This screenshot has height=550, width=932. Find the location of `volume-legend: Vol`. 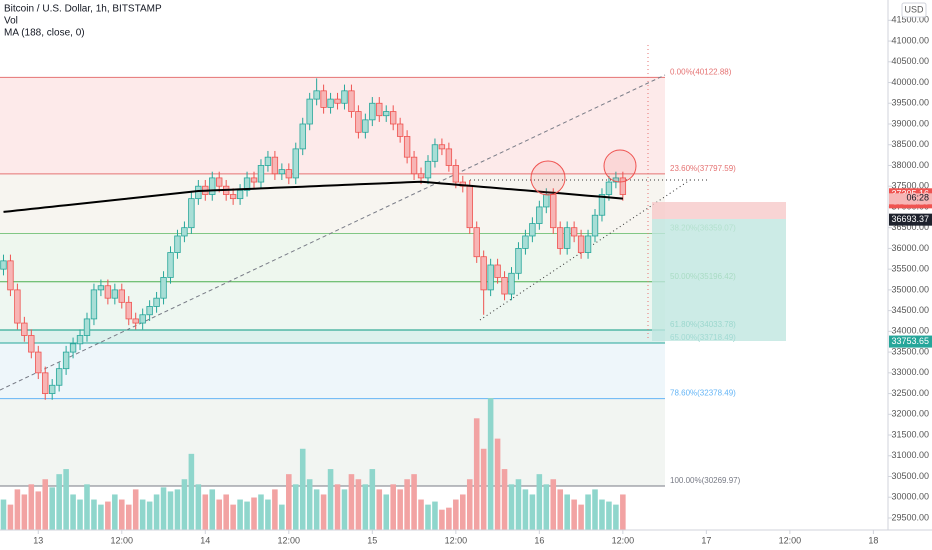

volume-legend: Vol is located at coordinates (11, 21).